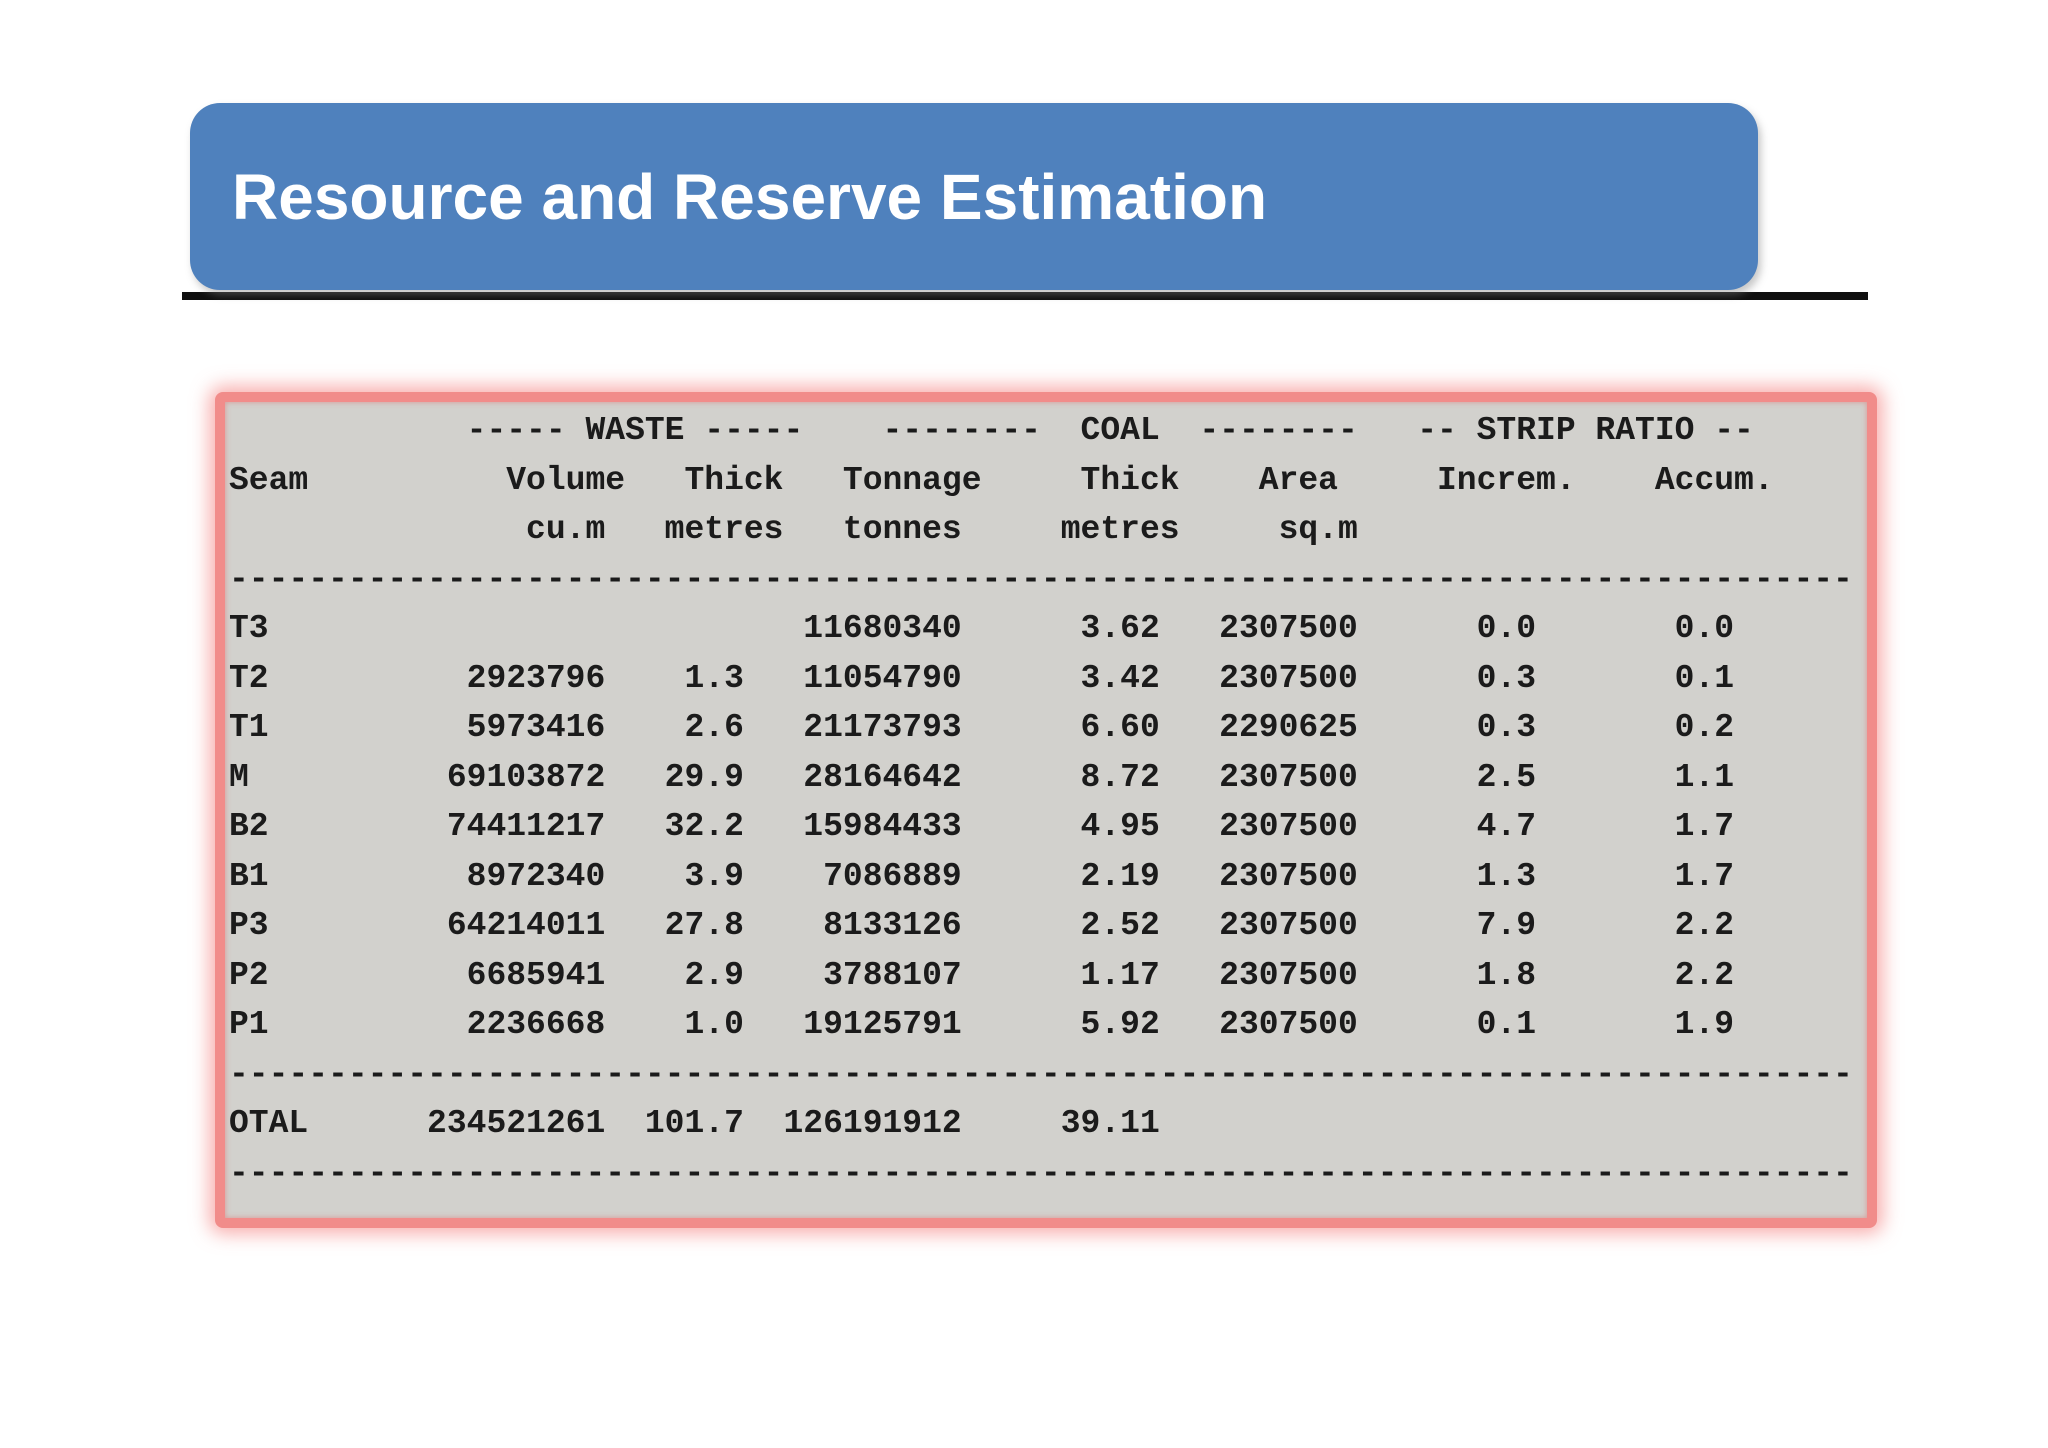  What do you see at coordinates (750, 196) in the screenshot?
I see `slide-title: Resource and Reserve Estimation` at bounding box center [750, 196].